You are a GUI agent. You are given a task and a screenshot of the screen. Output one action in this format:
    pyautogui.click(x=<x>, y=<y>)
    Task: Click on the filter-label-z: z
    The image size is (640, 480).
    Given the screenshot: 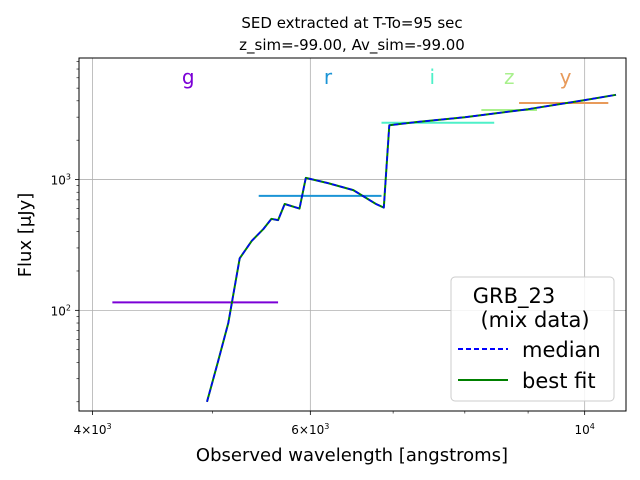 What is the action you would take?
    pyautogui.click(x=509, y=77)
    